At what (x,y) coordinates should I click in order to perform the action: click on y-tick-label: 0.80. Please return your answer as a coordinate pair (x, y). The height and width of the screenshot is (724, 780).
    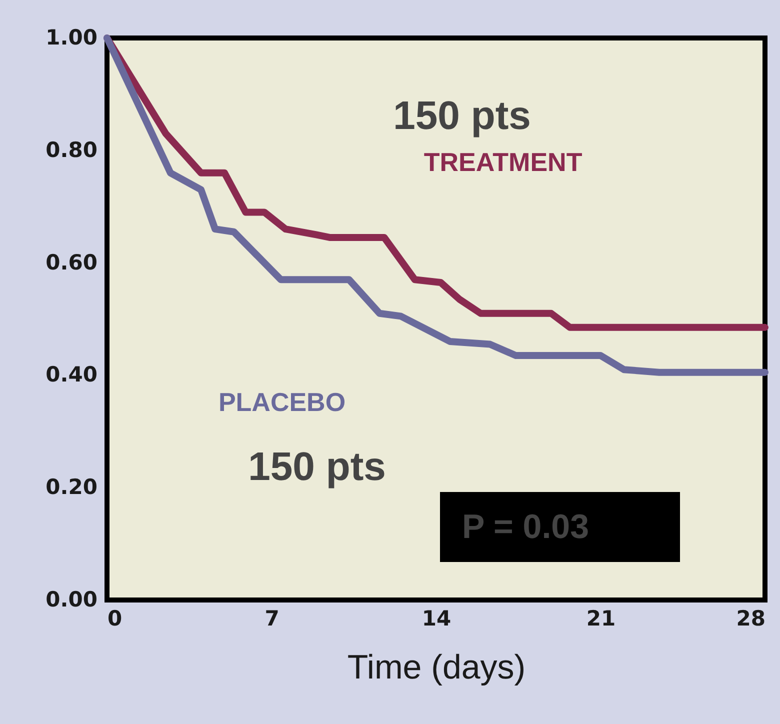
    Looking at the image, I should click on (72, 150).